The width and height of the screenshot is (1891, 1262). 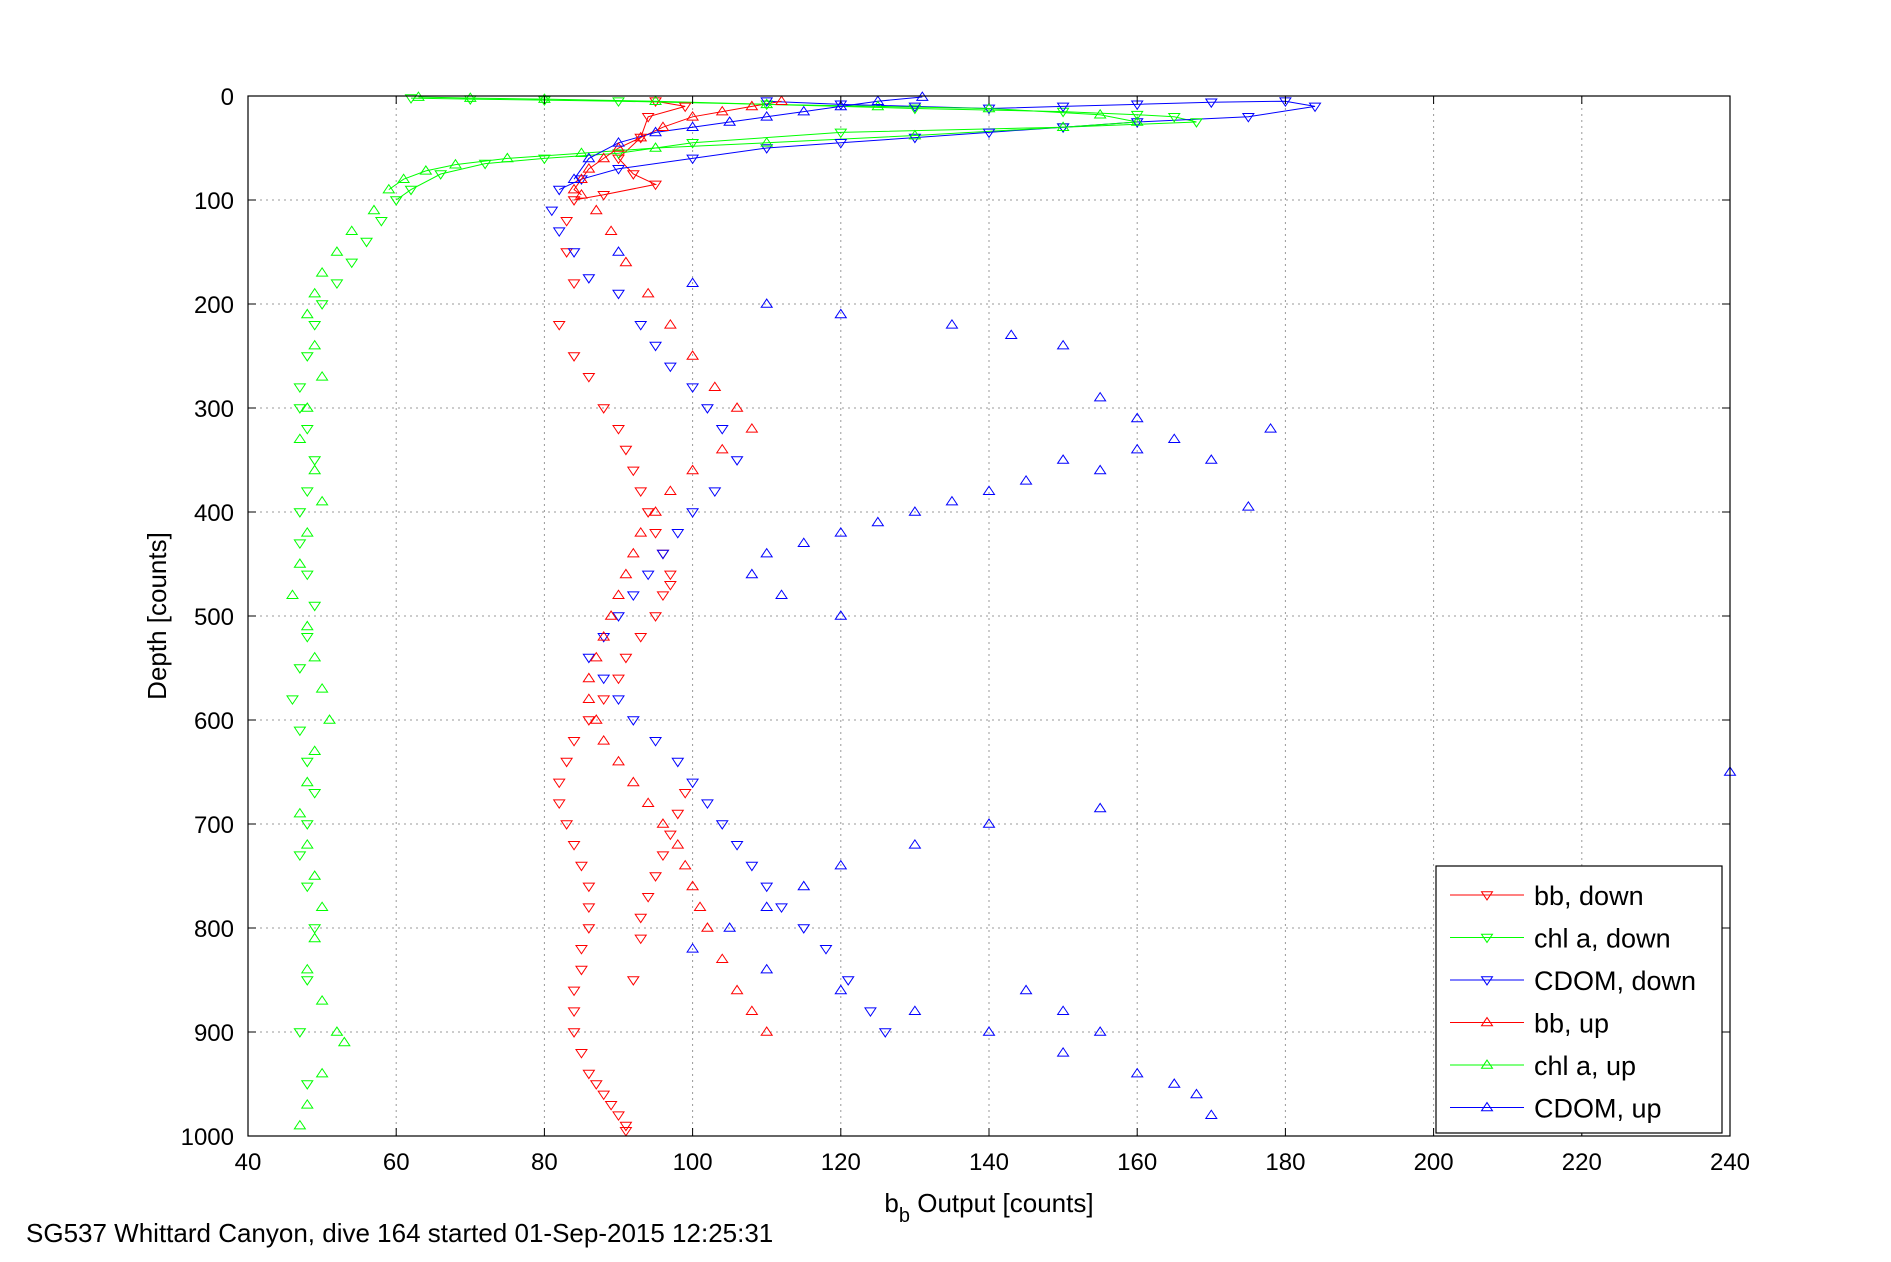 I want to click on y-tick-label: 400, so click(x=214, y=513).